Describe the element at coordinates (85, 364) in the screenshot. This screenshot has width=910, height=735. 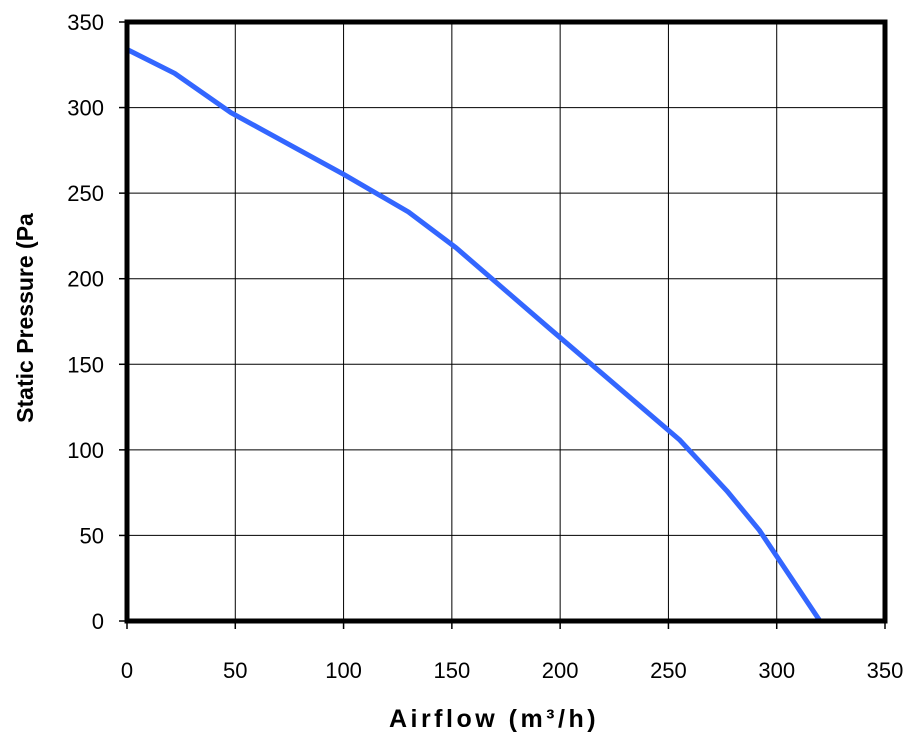
I see `y-tick-label: 150` at that location.